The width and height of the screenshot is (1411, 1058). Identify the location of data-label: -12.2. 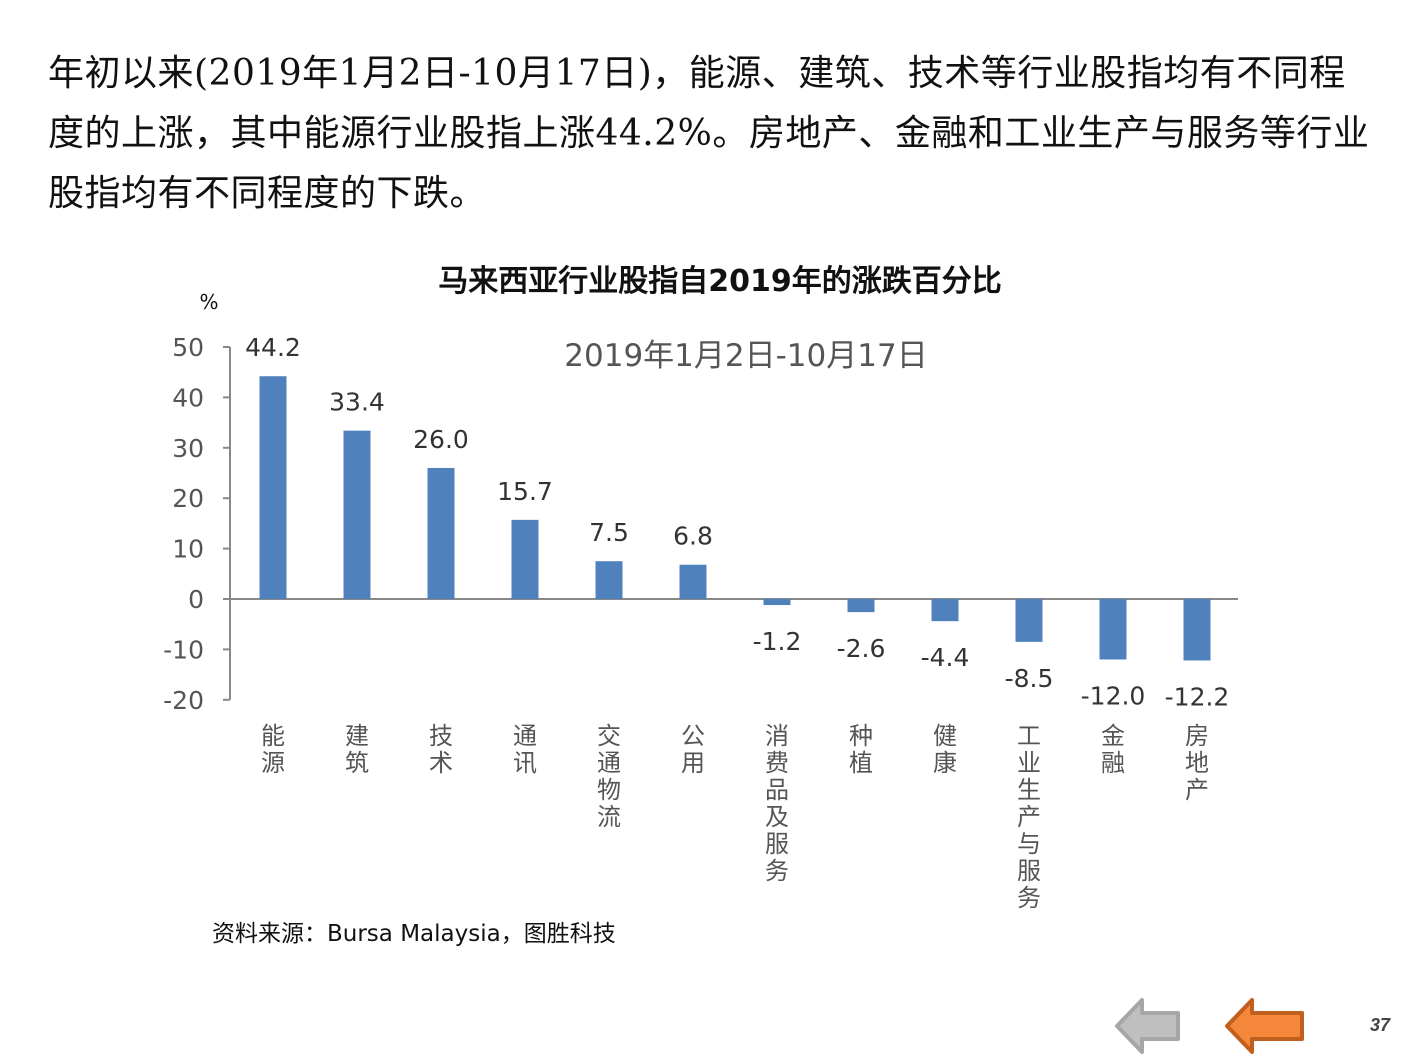
(1197, 696).